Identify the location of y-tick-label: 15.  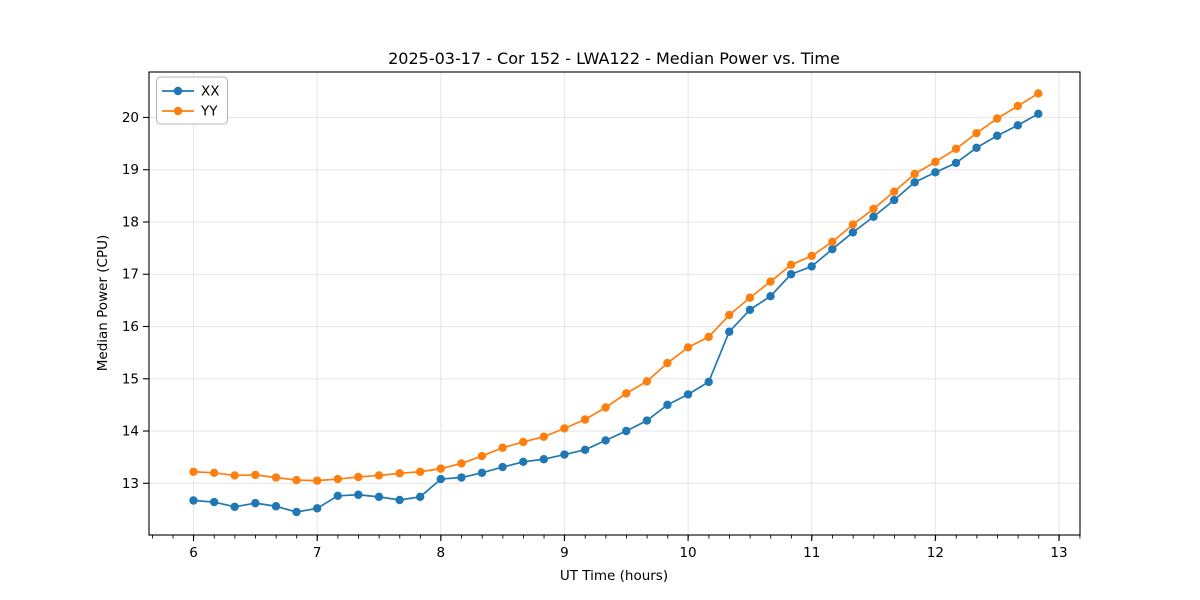
(130, 379).